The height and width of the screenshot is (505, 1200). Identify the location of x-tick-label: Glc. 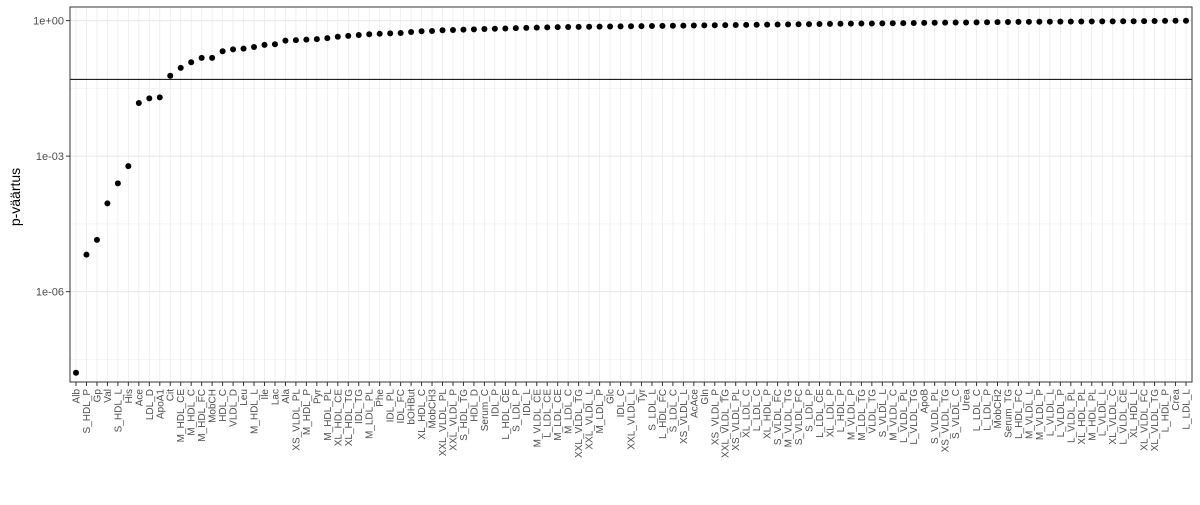
(611, 396).